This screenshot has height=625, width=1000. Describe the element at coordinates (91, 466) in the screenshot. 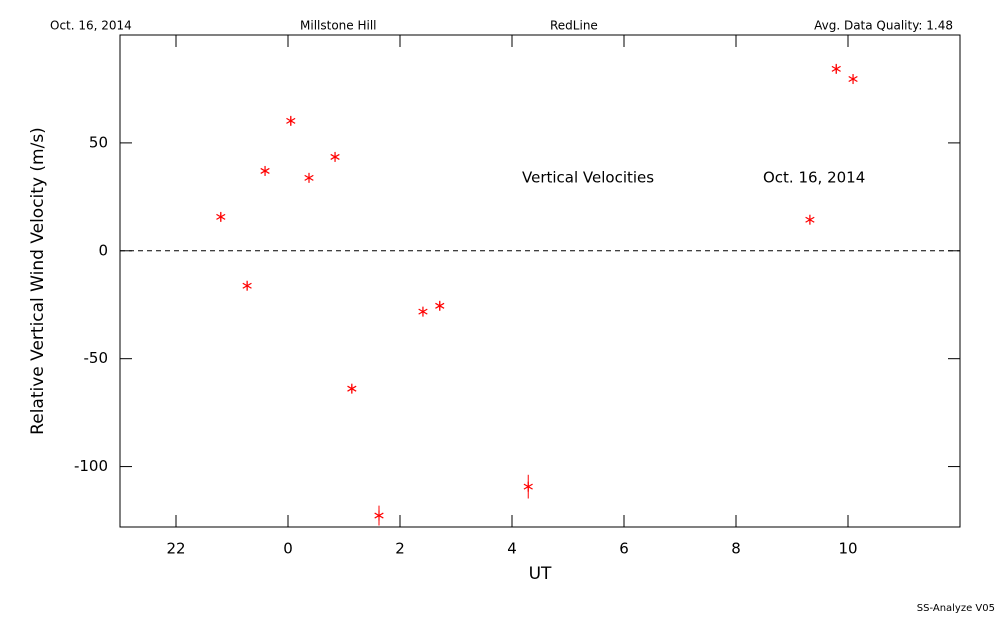

I see `y-tick-label: -100` at that location.